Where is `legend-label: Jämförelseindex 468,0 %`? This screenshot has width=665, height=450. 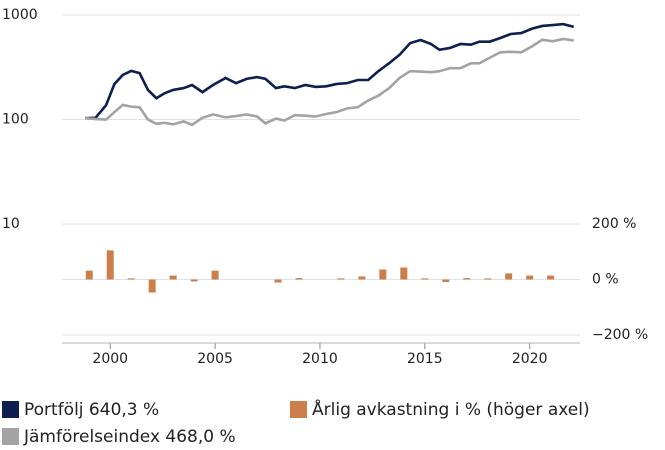
legend-label: Jämförelseindex 468,0 % is located at coordinates (129, 437).